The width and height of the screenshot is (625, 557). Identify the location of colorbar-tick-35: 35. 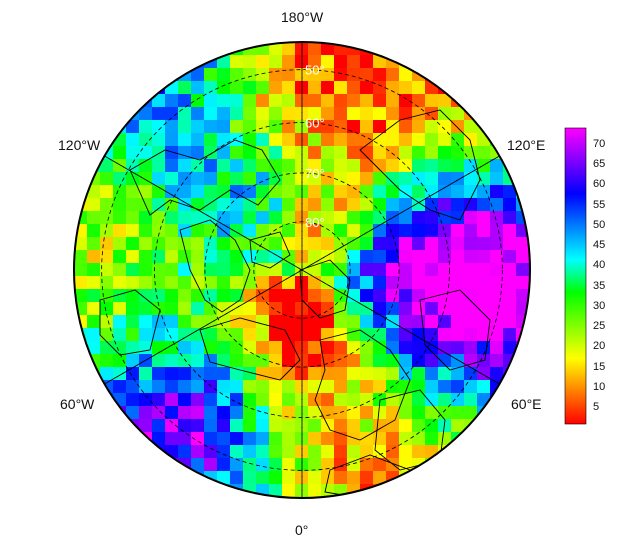
(599, 285).